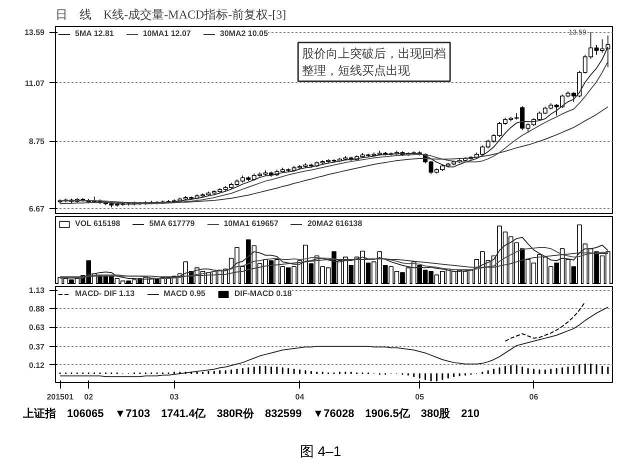  I want to click on y-tick-label: 0.12, so click(37, 365).